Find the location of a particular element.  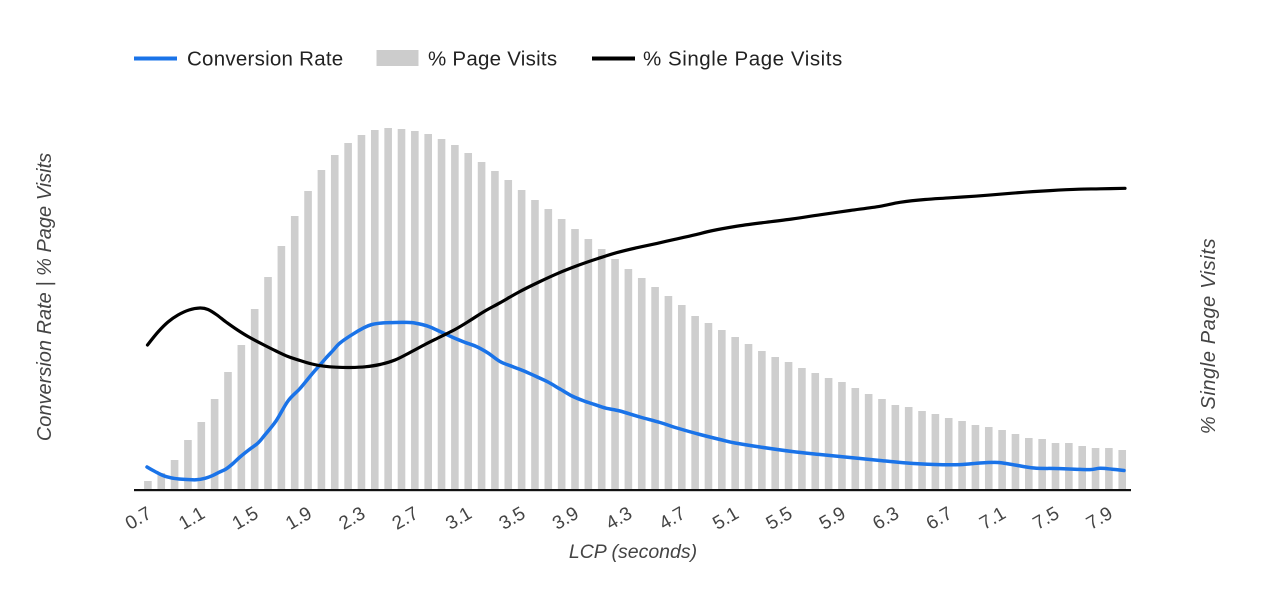

svg-text: Conversion Rate is located at coordinates (265, 59).